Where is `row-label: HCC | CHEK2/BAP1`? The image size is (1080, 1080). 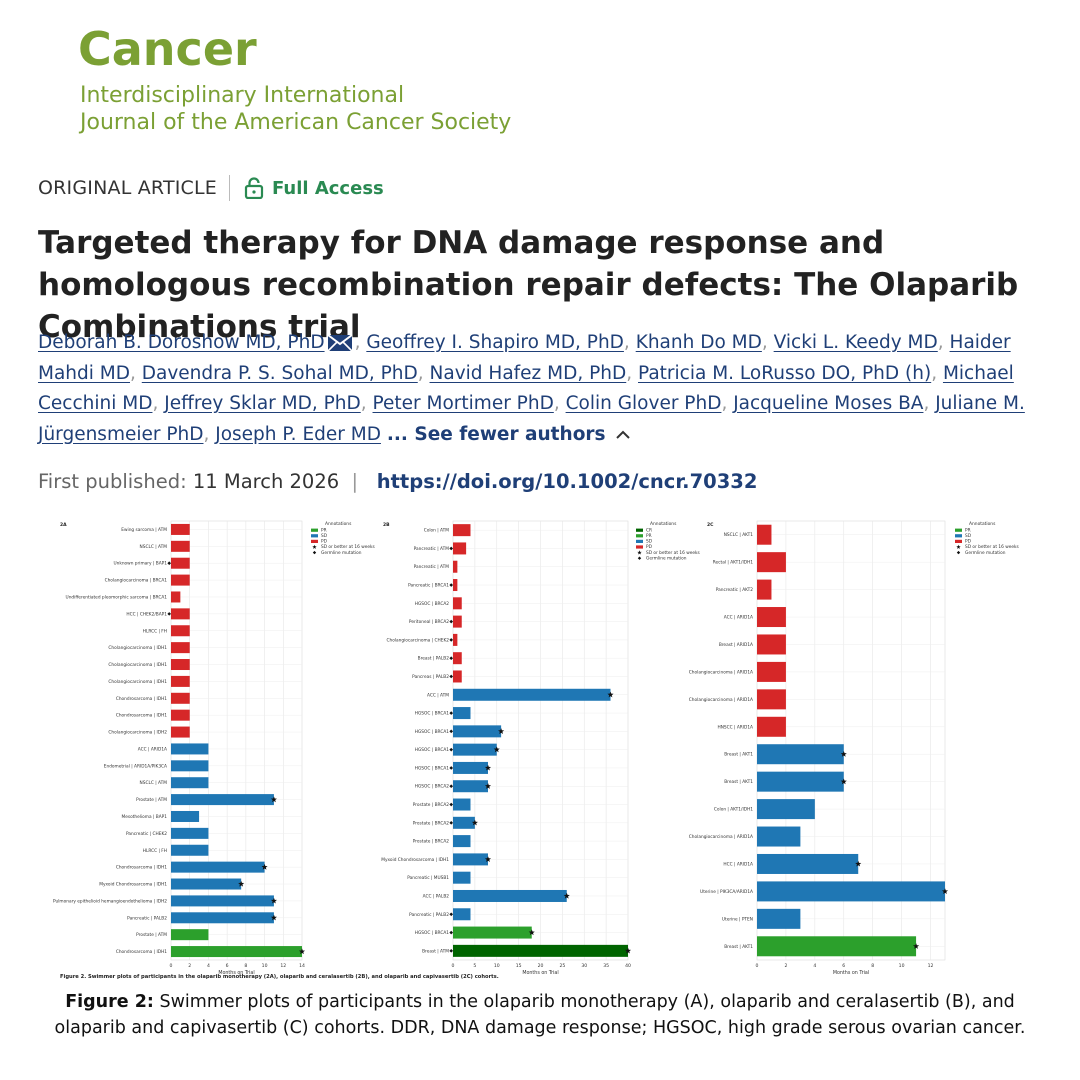
row-label: HCC | CHEK2/BAP1 is located at coordinates (146, 614).